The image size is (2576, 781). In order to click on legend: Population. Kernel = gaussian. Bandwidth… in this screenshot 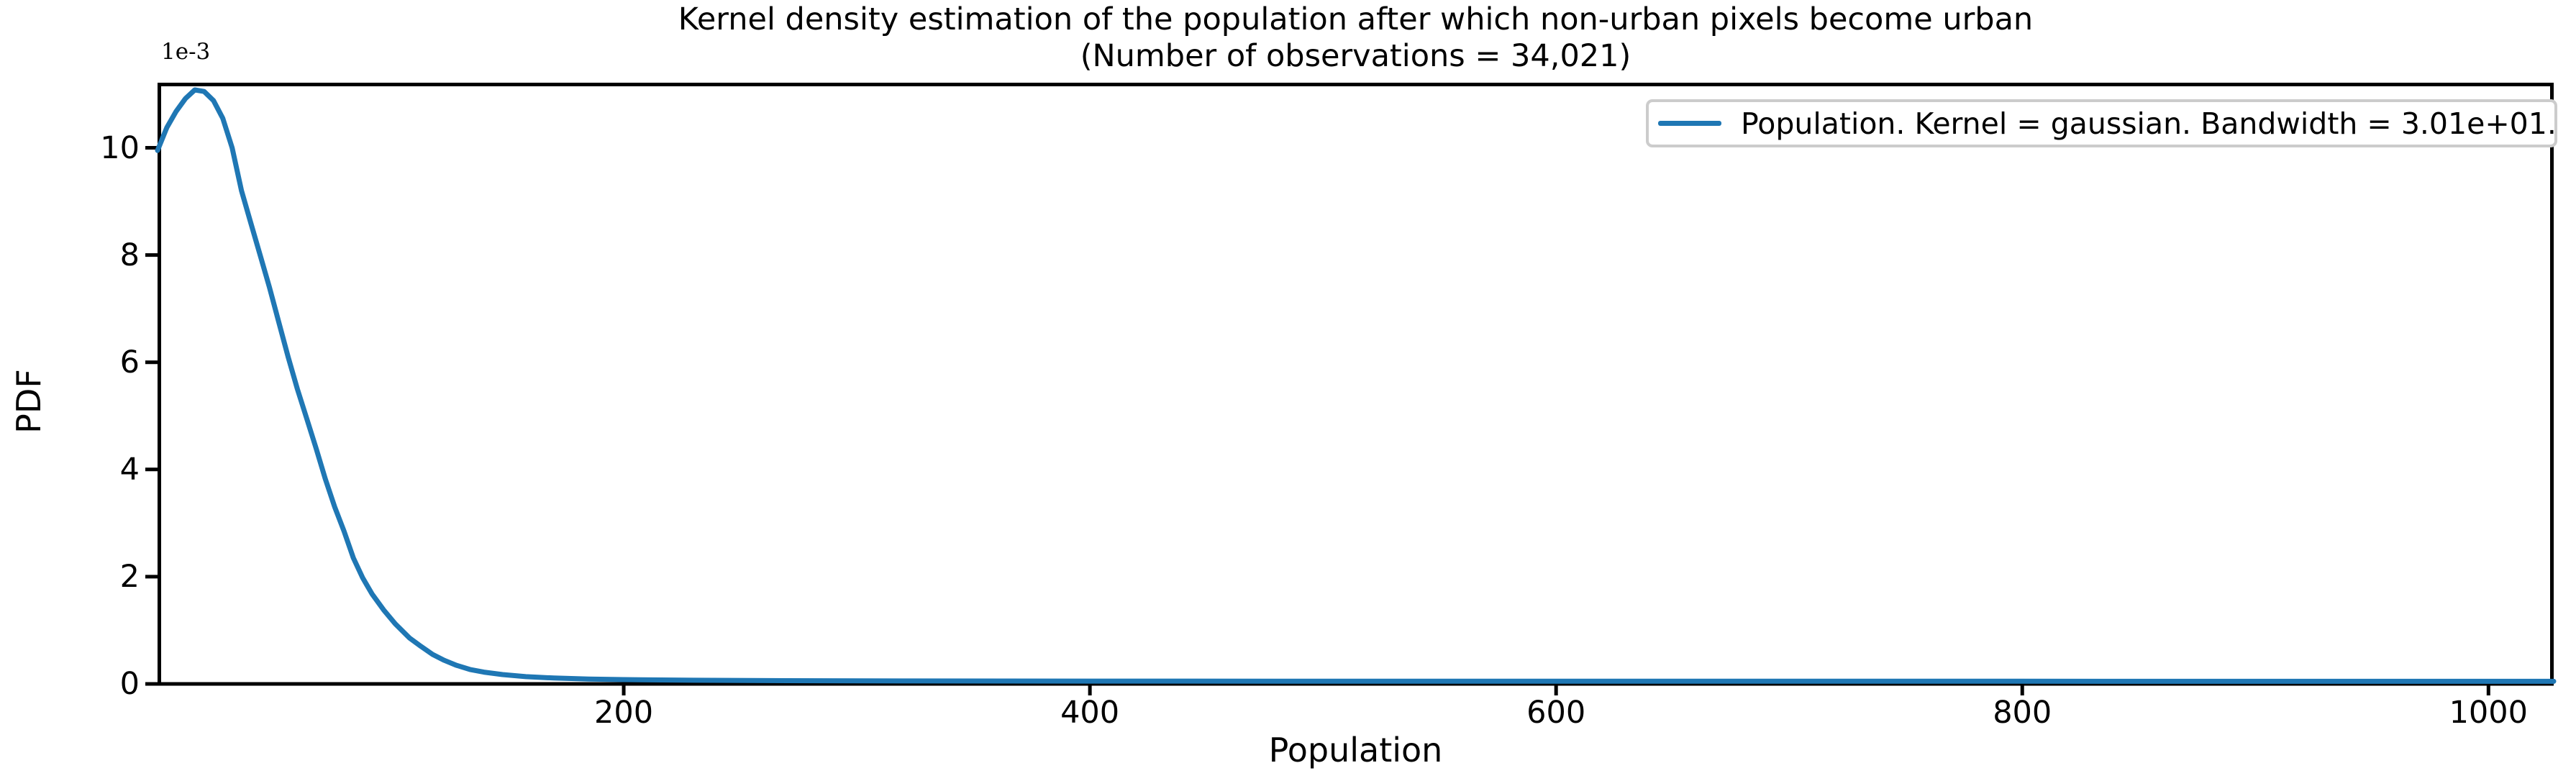, I will do `click(2101, 123)`.